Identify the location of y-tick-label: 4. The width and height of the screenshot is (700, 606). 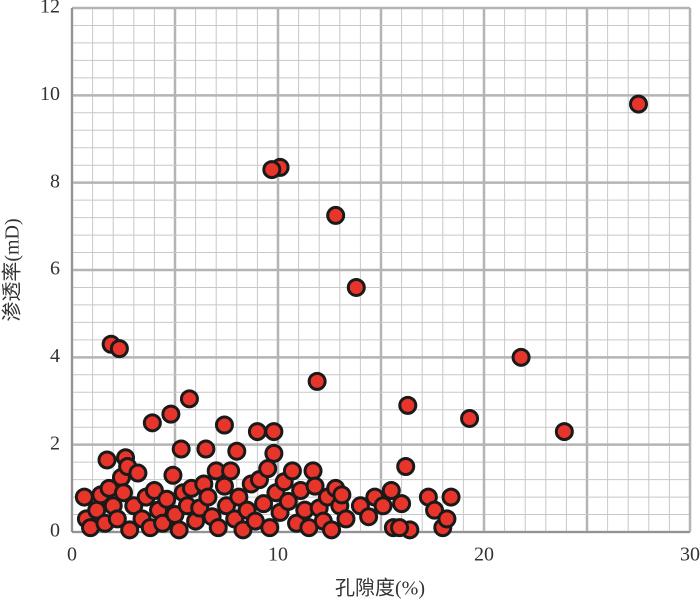
(55, 356).